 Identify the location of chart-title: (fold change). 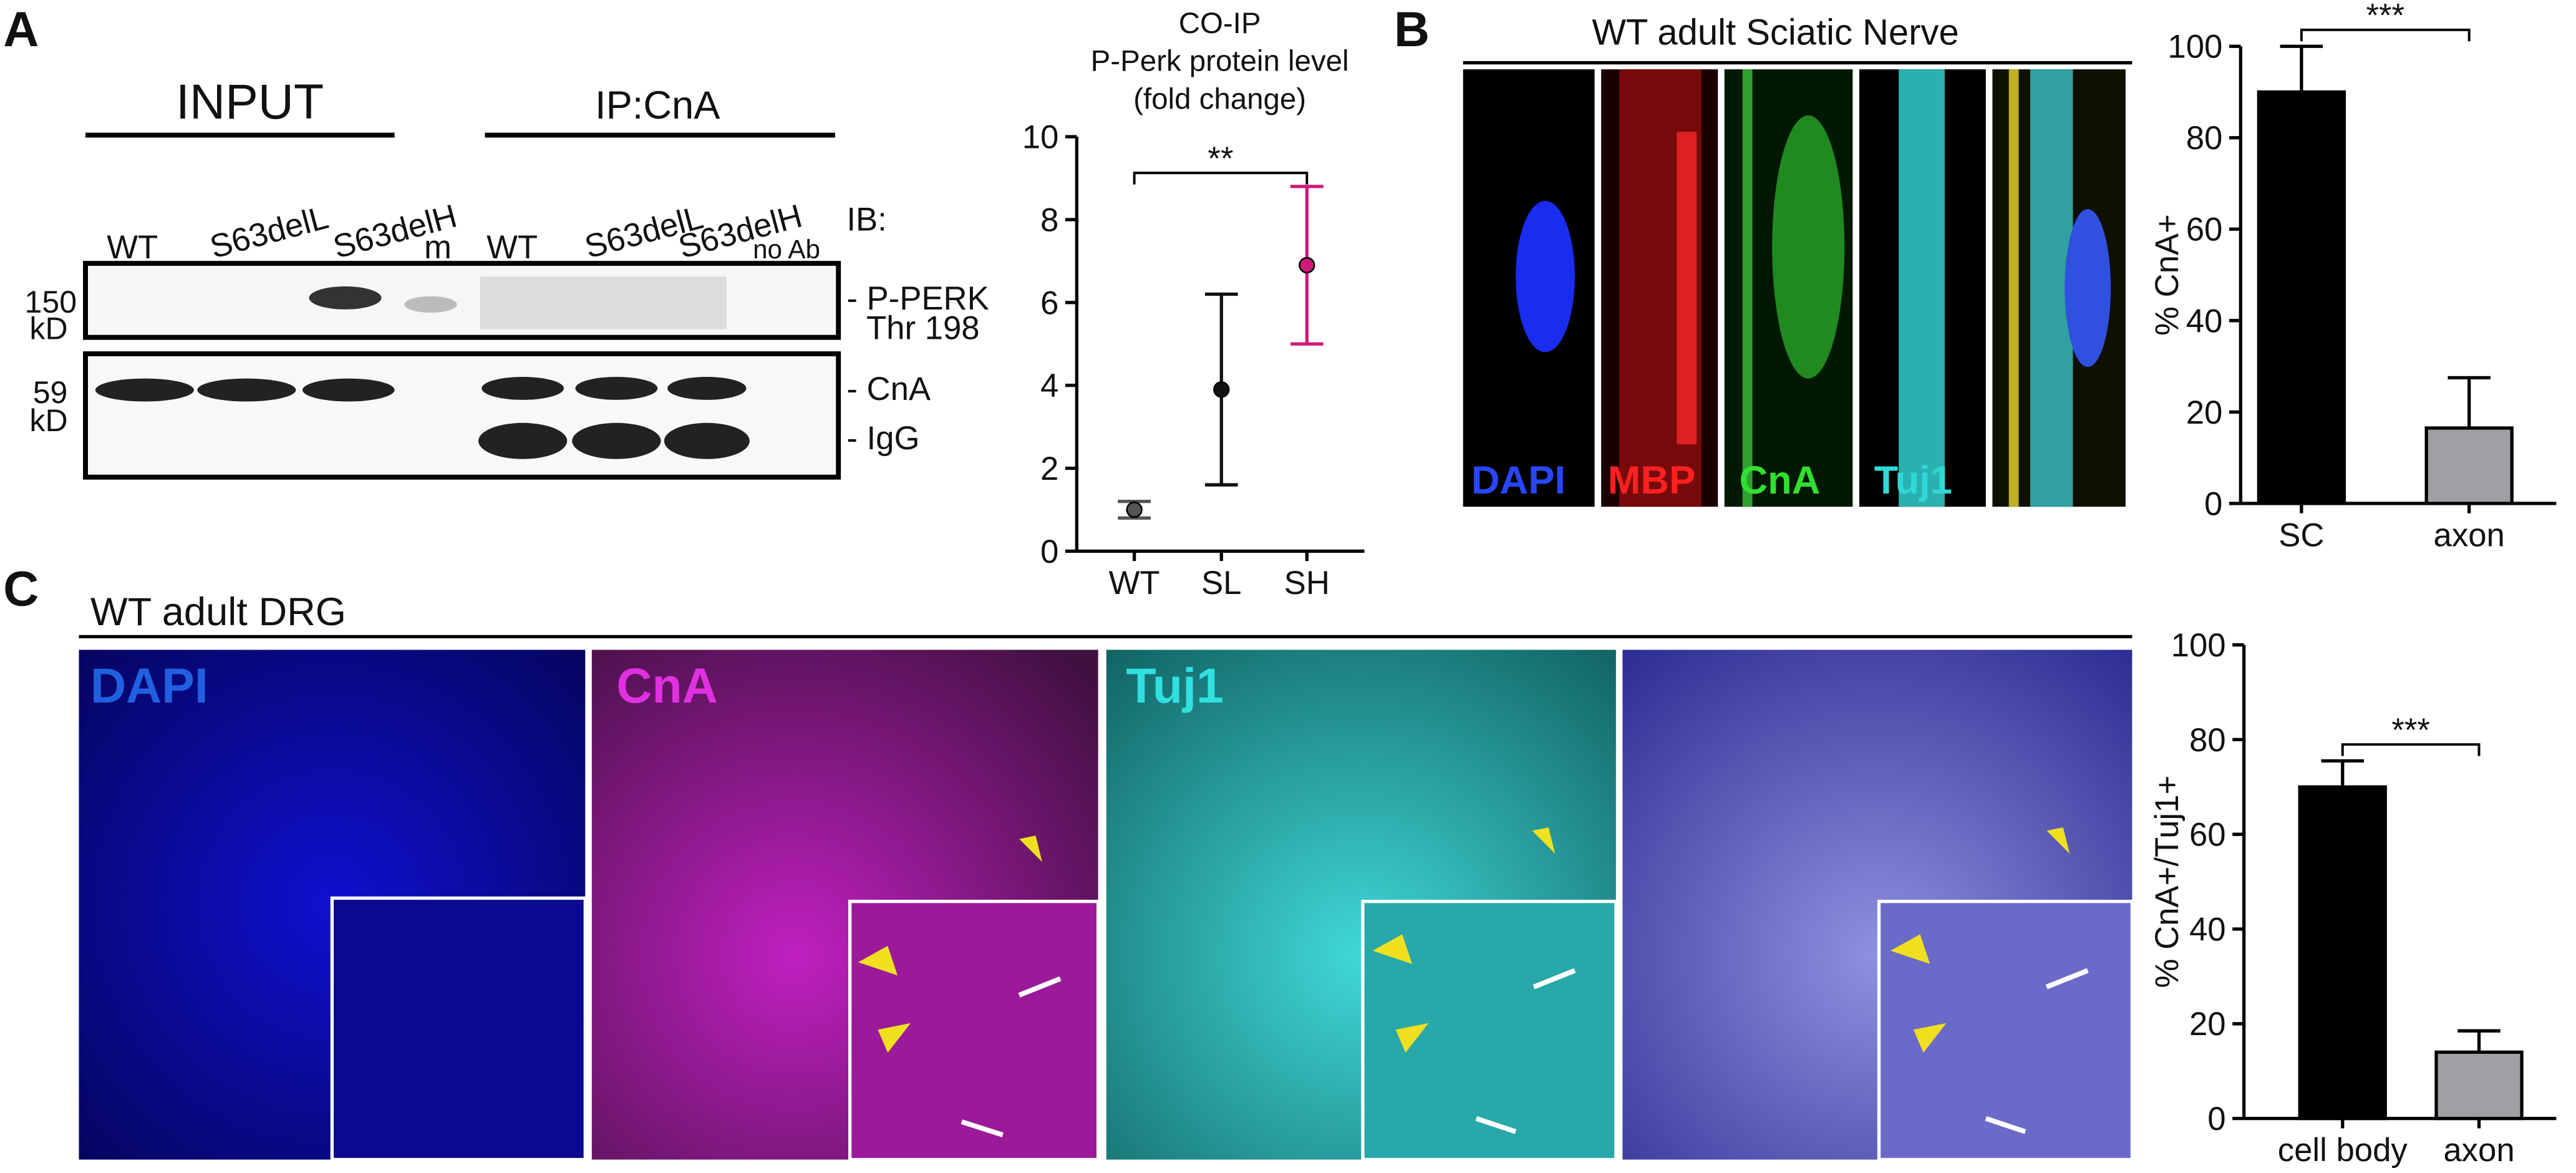
(1219, 98).